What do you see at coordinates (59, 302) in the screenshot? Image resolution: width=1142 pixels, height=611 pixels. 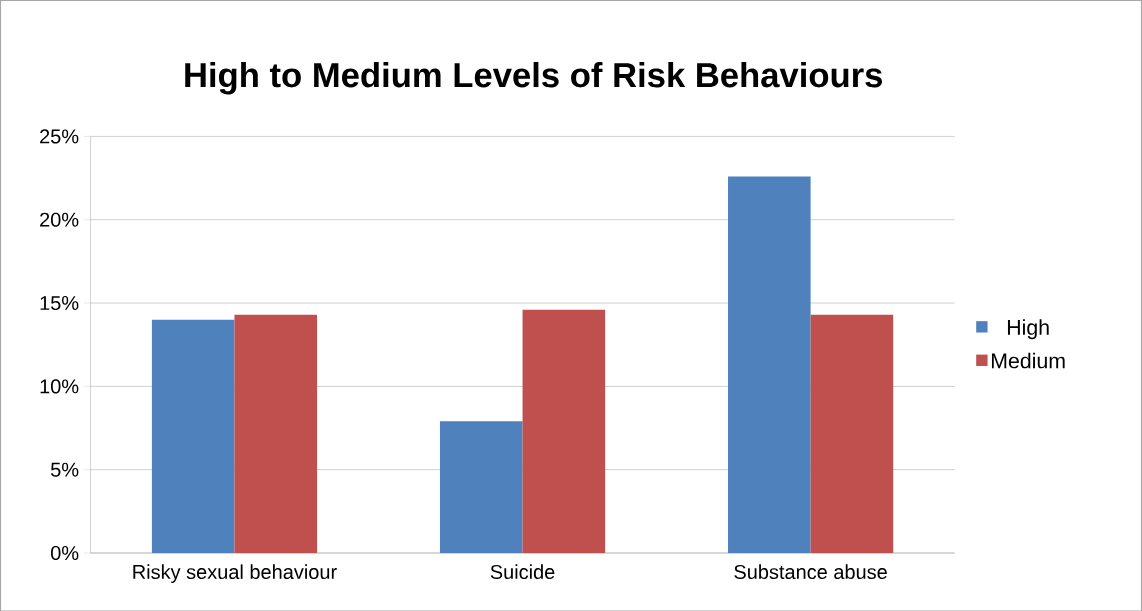 I see `y-tick-label: 15%` at bounding box center [59, 302].